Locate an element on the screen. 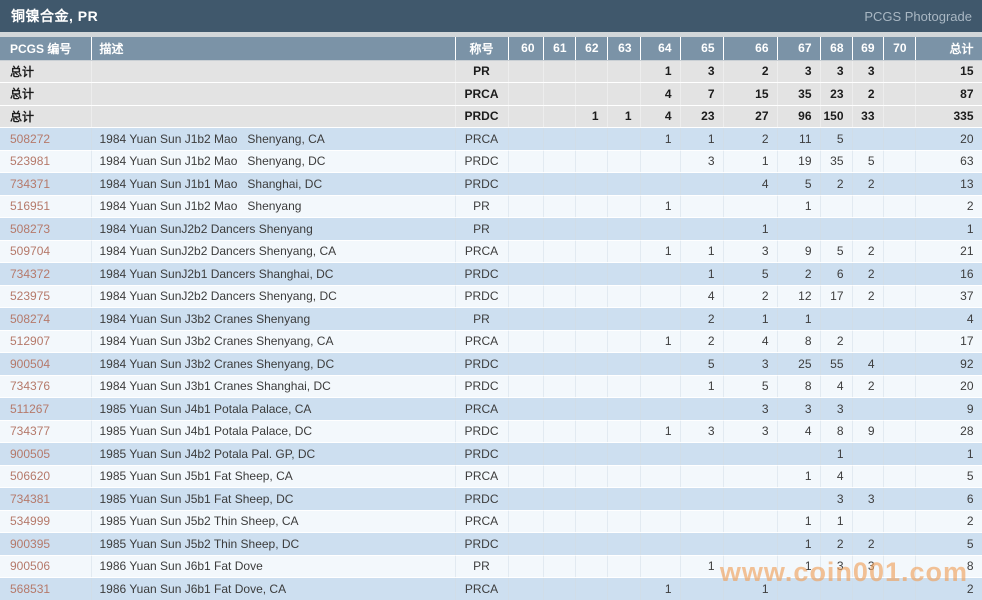  grade-68-cell: 3 is located at coordinates (836, 409).